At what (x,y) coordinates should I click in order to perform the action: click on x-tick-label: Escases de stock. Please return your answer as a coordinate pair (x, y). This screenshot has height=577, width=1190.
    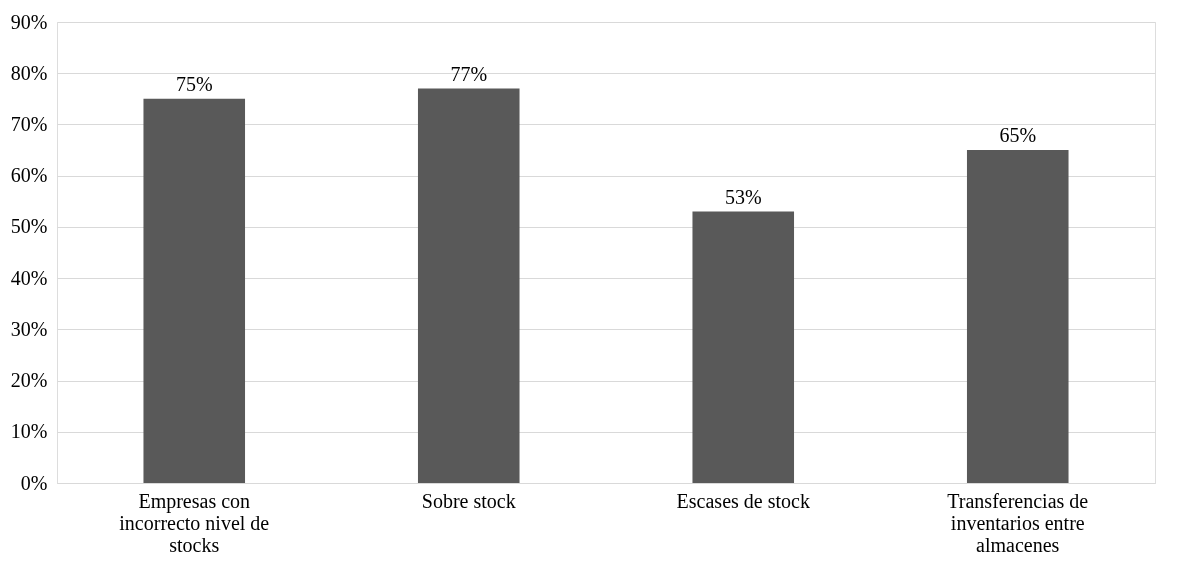
    Looking at the image, I should click on (743, 500).